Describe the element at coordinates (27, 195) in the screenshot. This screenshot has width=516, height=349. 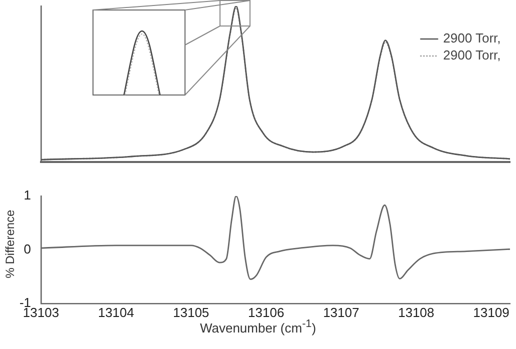
I see `y-tick-label: 1` at that location.